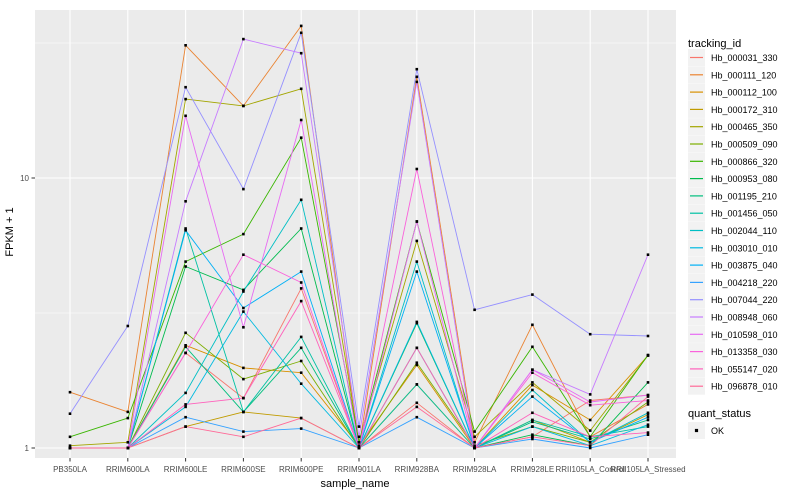 This screenshot has width=800, height=500. What do you see at coordinates (717, 431) in the screenshot?
I see `legend-label: OK` at bounding box center [717, 431].